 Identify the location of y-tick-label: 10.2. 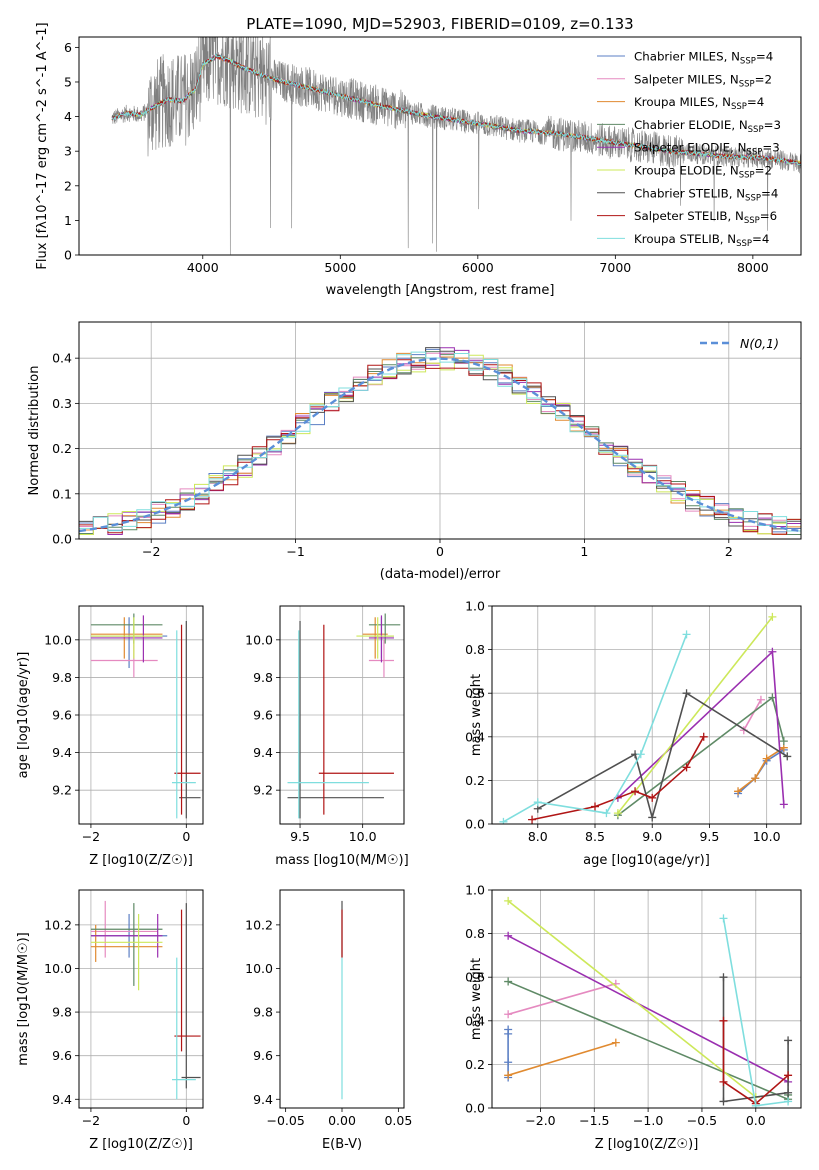
(259, 924).